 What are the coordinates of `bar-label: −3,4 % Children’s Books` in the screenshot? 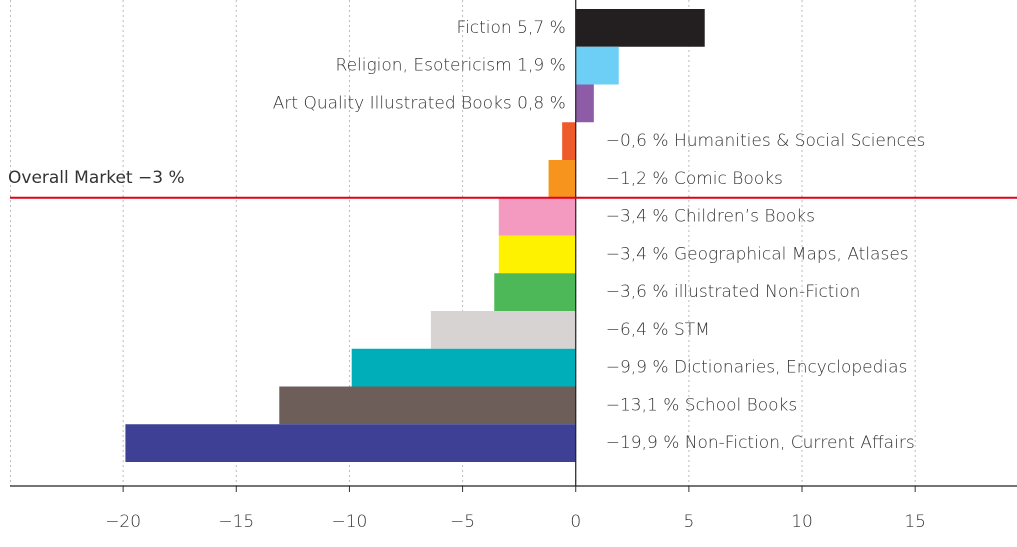 It's located at (710, 217).